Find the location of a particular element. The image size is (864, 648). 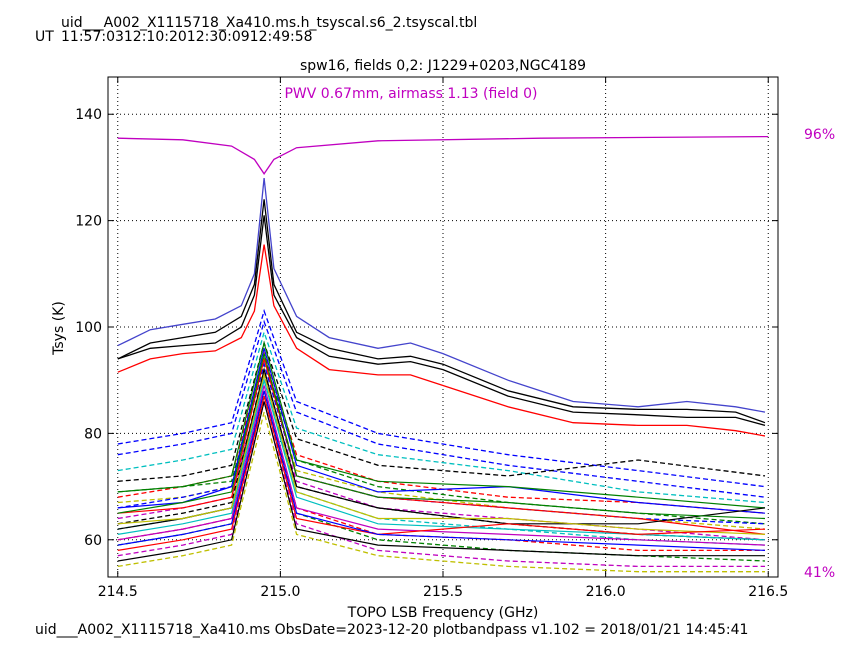

atmospheric-transmission-line is located at coordinates (443, 155).